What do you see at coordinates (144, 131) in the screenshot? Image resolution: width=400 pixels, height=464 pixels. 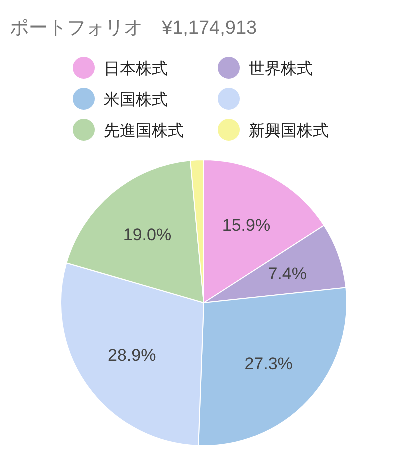 I see `legend-label: 先進国株式` at bounding box center [144, 131].